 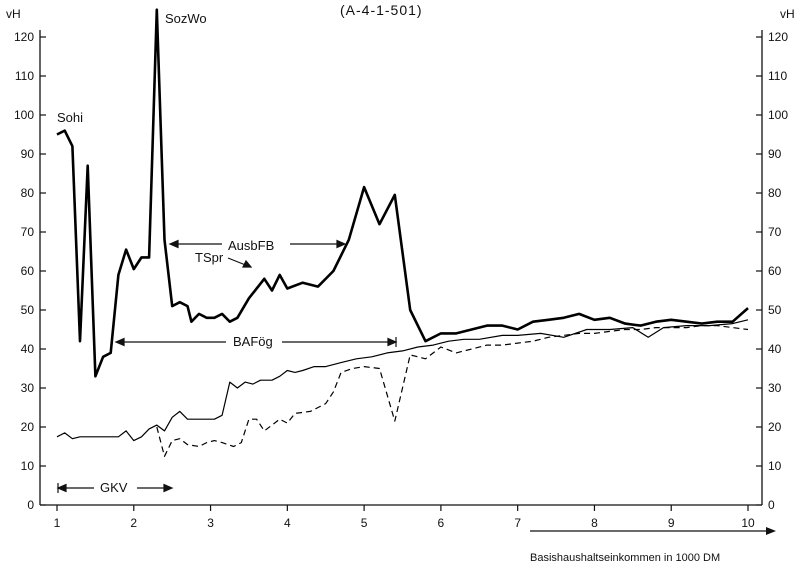 I want to click on y-tick-label-right: 20, so click(x=775, y=427).